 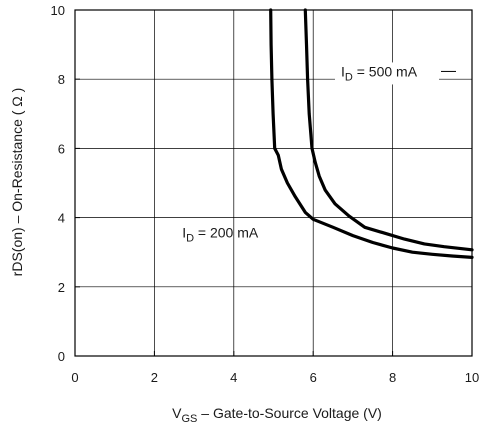 What do you see at coordinates (379, 73) in the screenshot?
I see `series-label-id-500ma: ID = 500 mA` at bounding box center [379, 73].